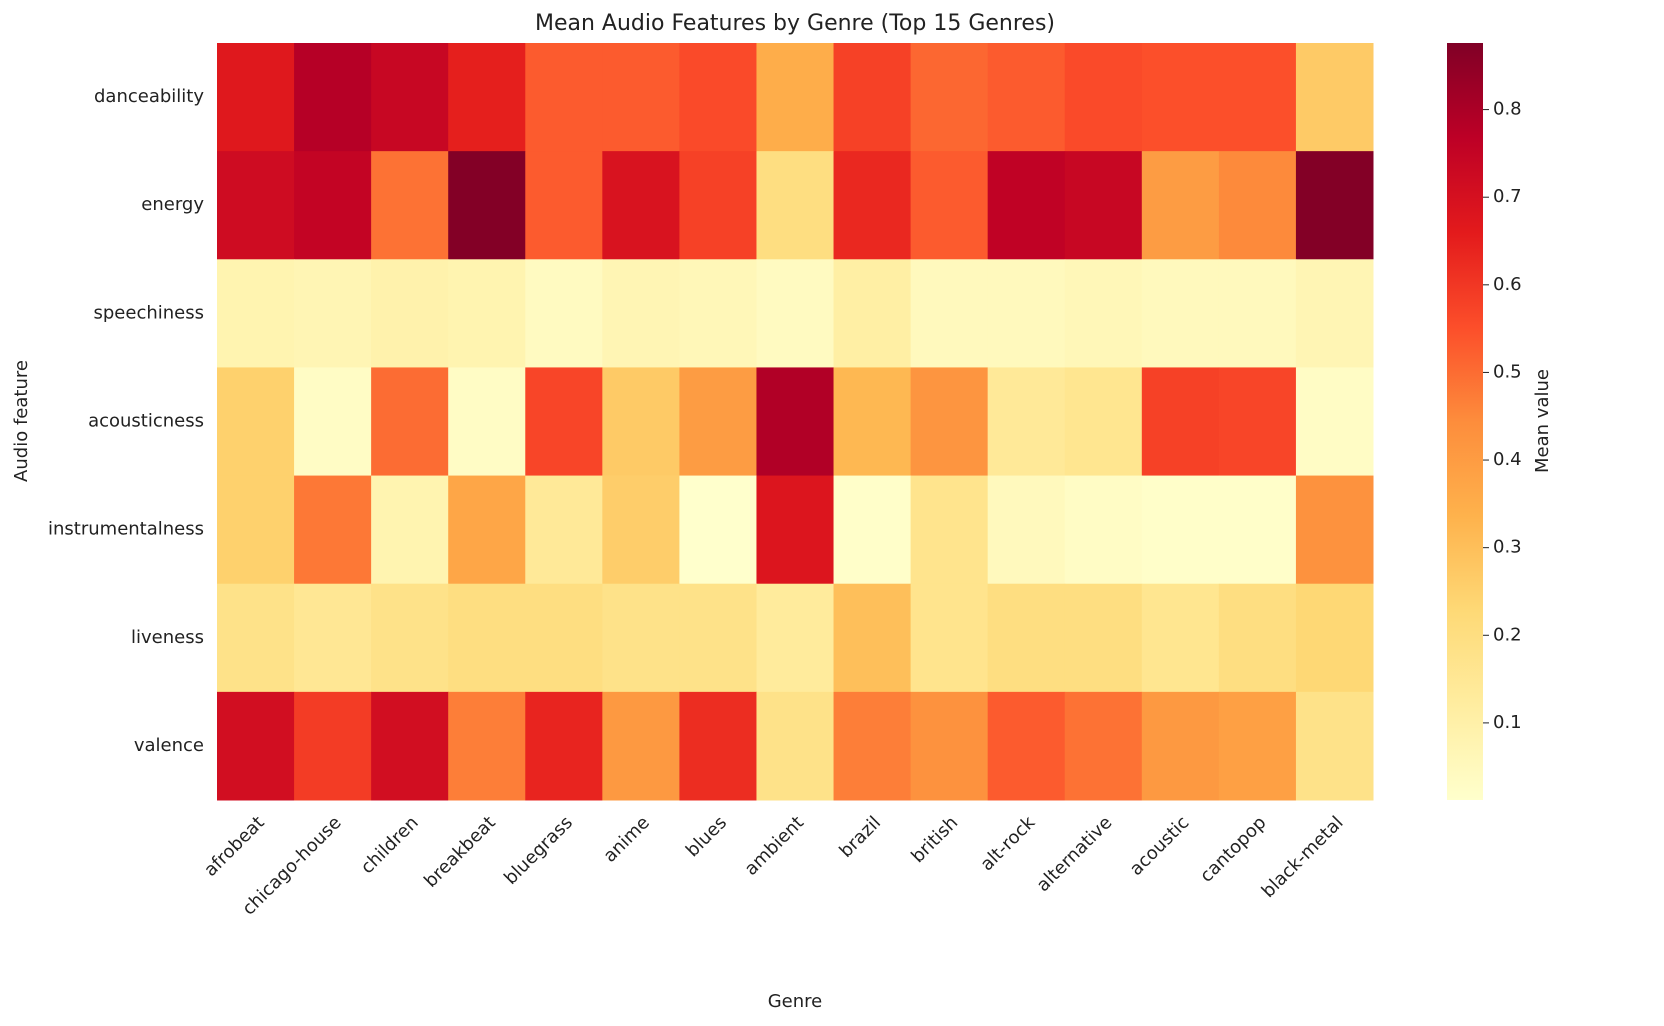  I want to click on x-tick-label: breakbeat, so click(460, 852).